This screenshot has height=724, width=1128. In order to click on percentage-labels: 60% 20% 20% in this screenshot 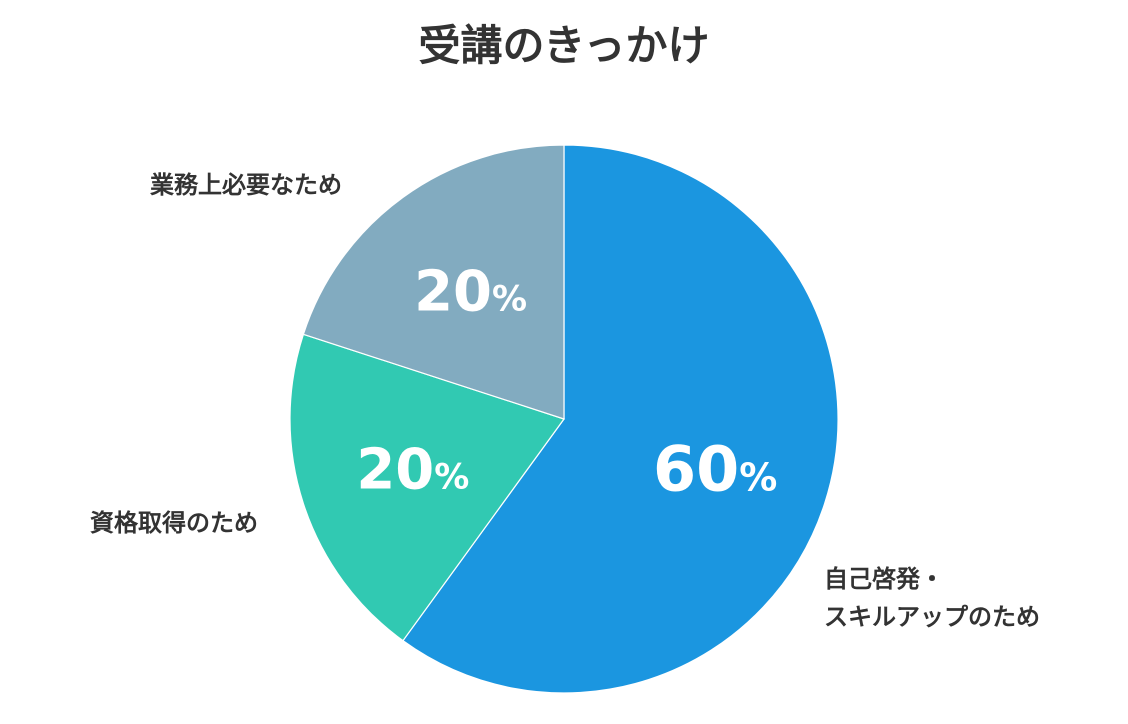, I will do `click(566, 383)`.